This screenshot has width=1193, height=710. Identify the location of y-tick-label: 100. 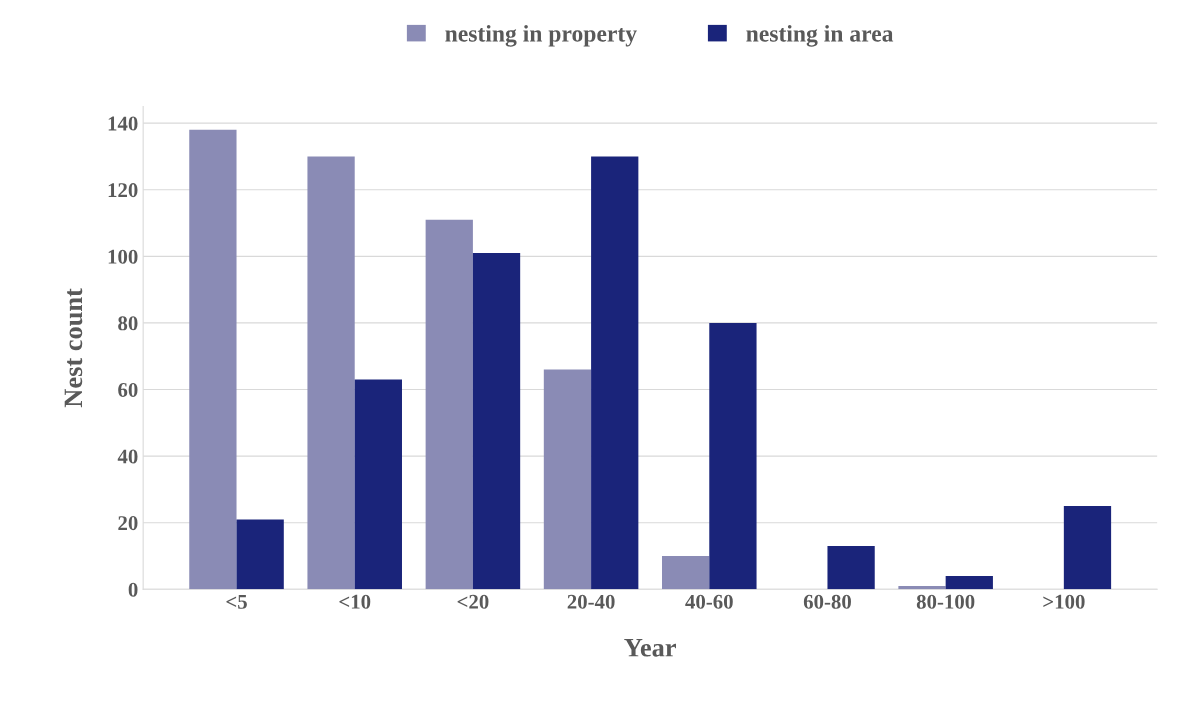
(123, 256).